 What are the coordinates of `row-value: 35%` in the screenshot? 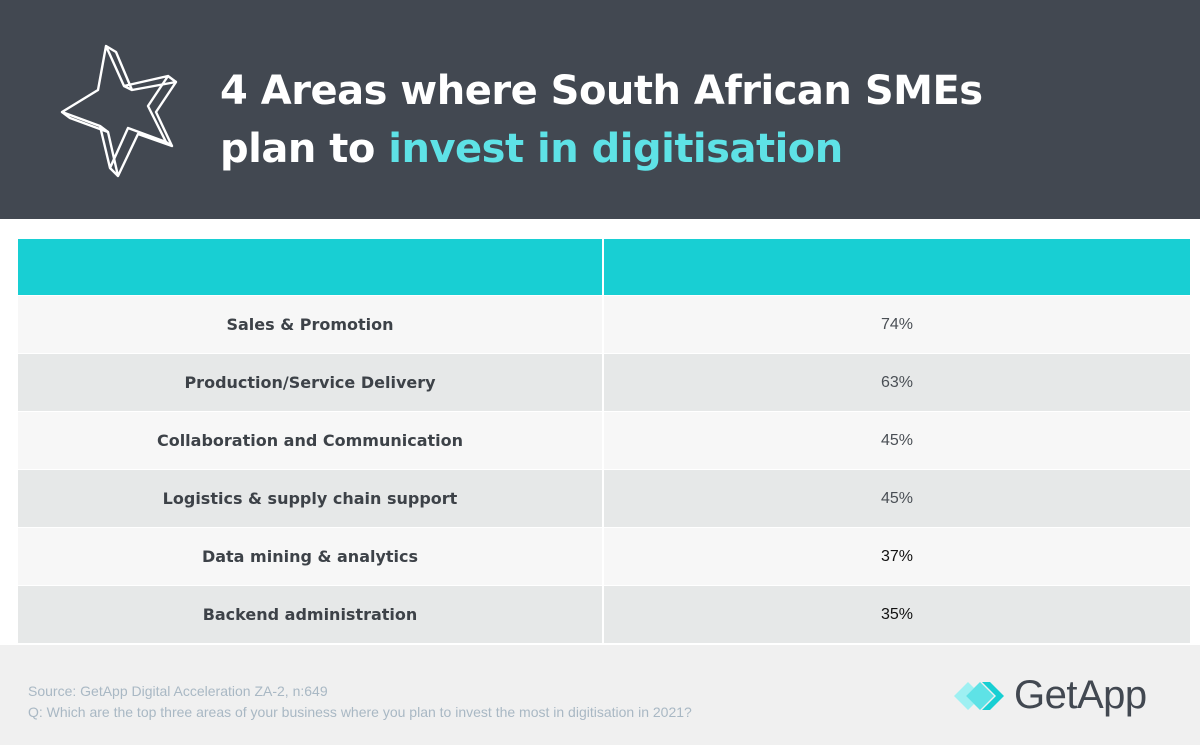 It's located at (897, 614).